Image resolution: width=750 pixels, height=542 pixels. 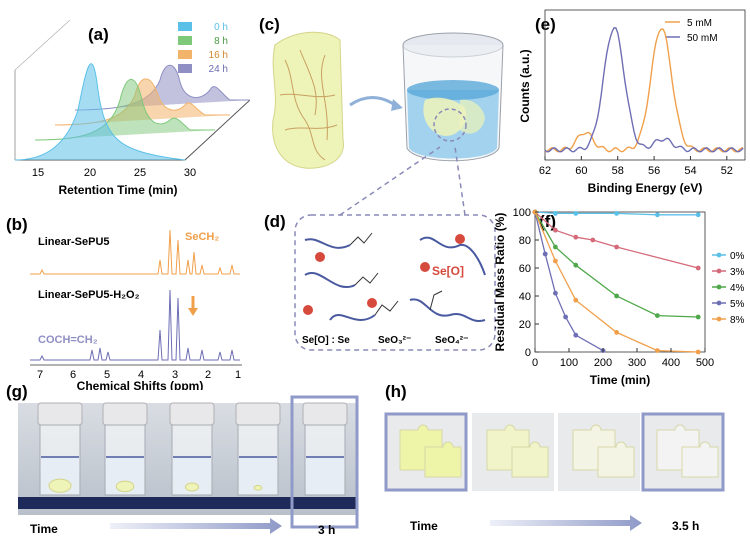 What do you see at coordinates (396, 393) in the screenshot?
I see `panel-h-label: (h)` at bounding box center [396, 393].